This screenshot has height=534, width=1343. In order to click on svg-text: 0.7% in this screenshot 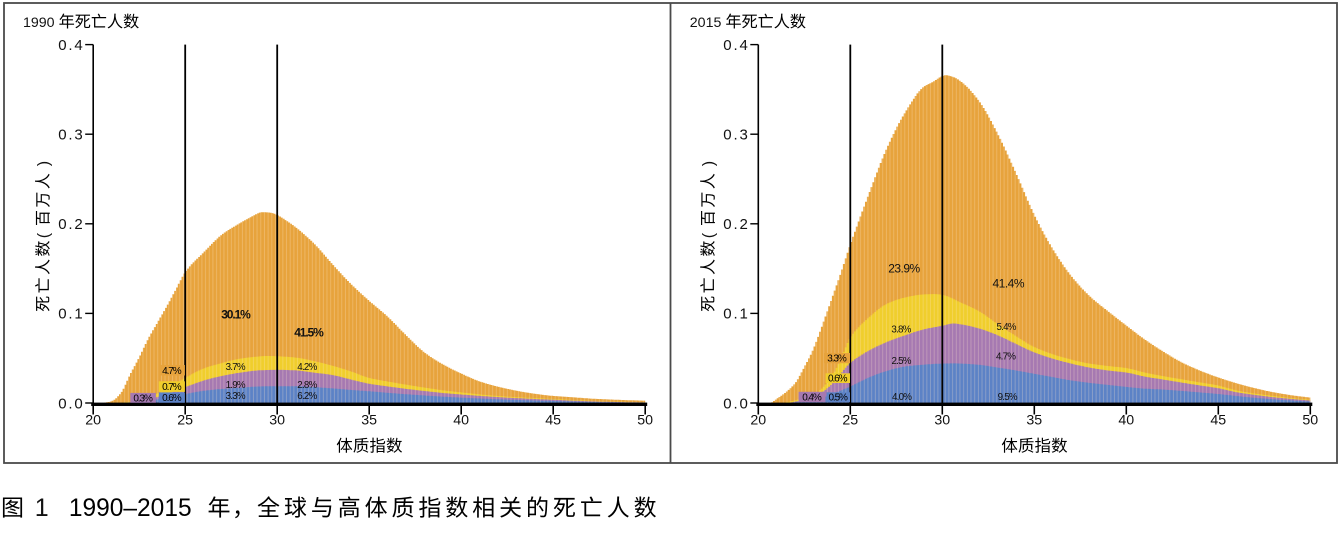, I will do `click(172, 387)`.